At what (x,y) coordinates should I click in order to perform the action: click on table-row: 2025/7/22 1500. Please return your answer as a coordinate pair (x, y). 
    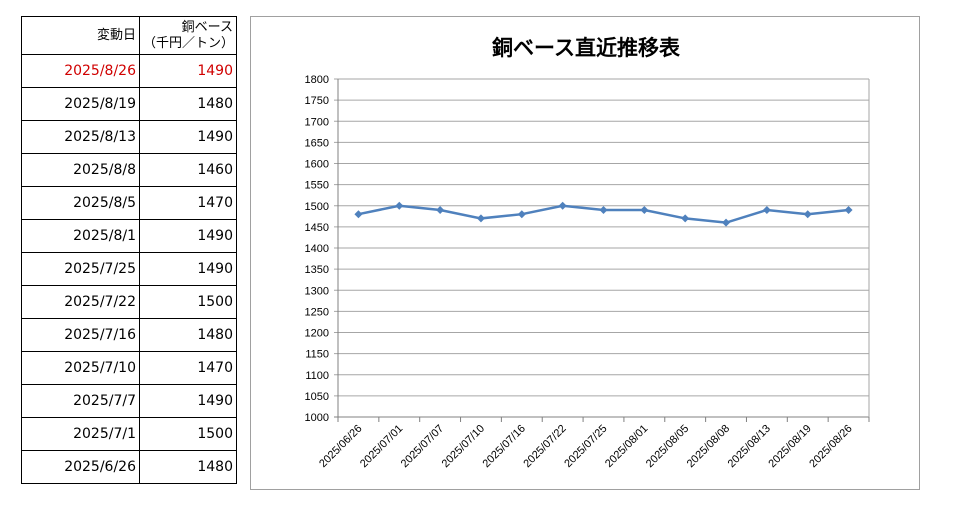
    Looking at the image, I should click on (129, 302).